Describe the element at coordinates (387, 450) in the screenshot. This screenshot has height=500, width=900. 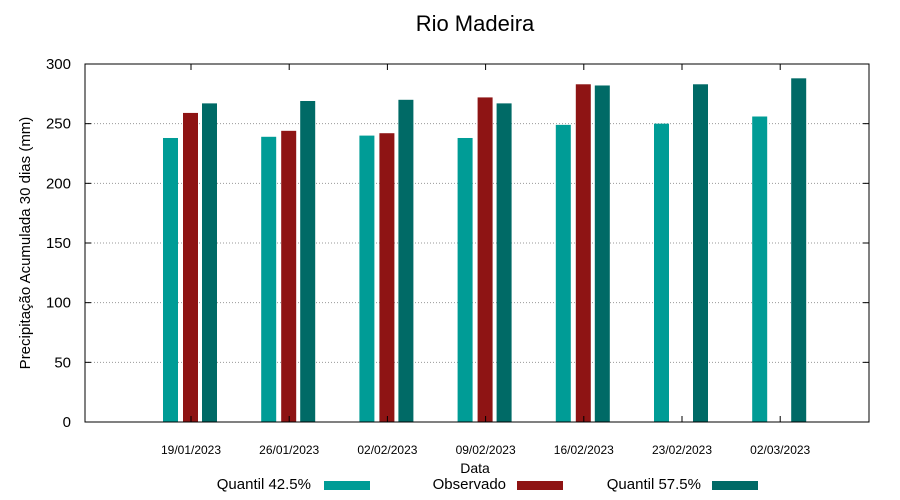
I see `x-tick-label: 02/02/2023` at that location.